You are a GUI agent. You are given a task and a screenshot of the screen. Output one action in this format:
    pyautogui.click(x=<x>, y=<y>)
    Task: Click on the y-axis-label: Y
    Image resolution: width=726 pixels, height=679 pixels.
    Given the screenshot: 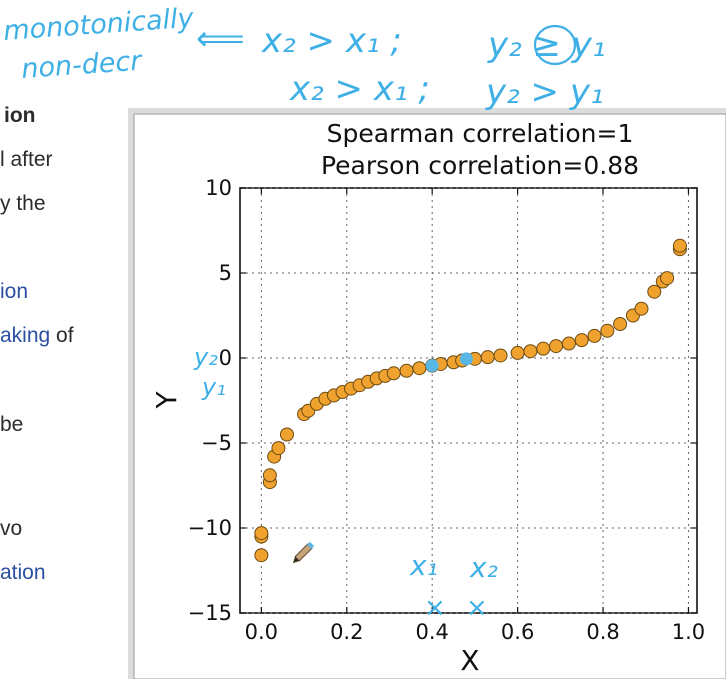 What is the action you would take?
    pyautogui.click(x=166, y=400)
    